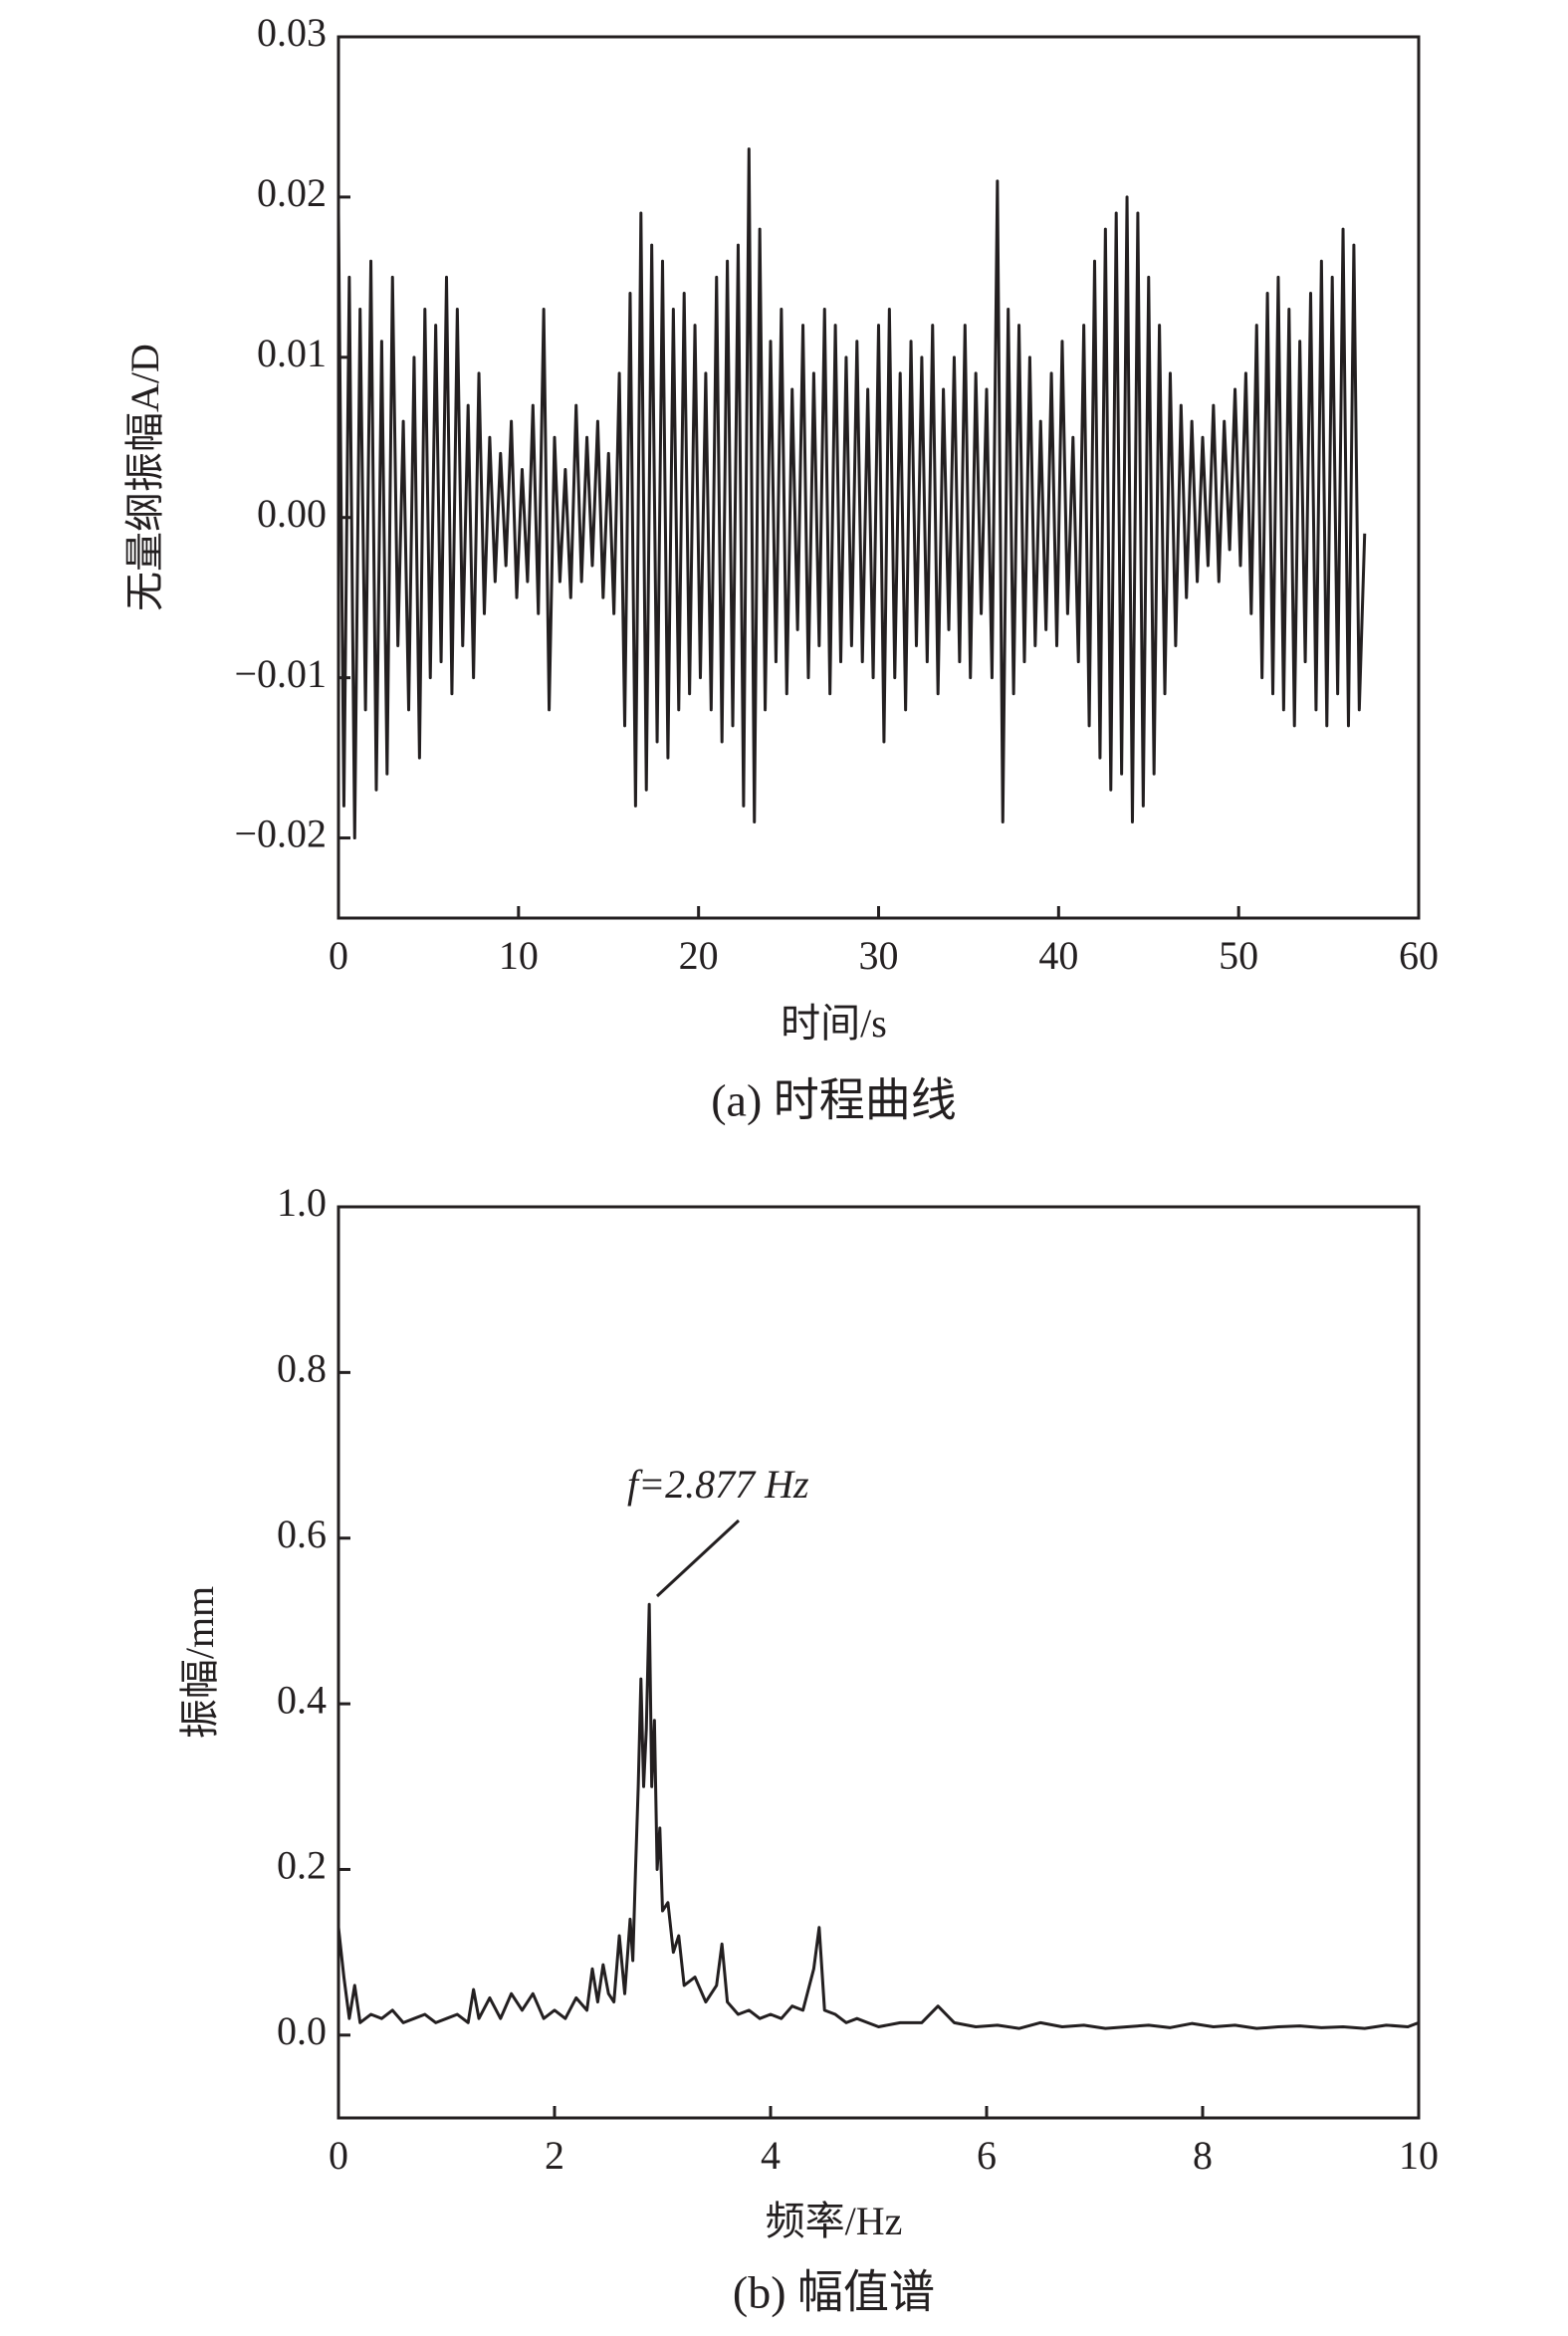 The width and height of the screenshot is (1568, 2336). Describe the element at coordinates (302, 1369) in the screenshot. I see `y-tick-label: 0.8` at that location.